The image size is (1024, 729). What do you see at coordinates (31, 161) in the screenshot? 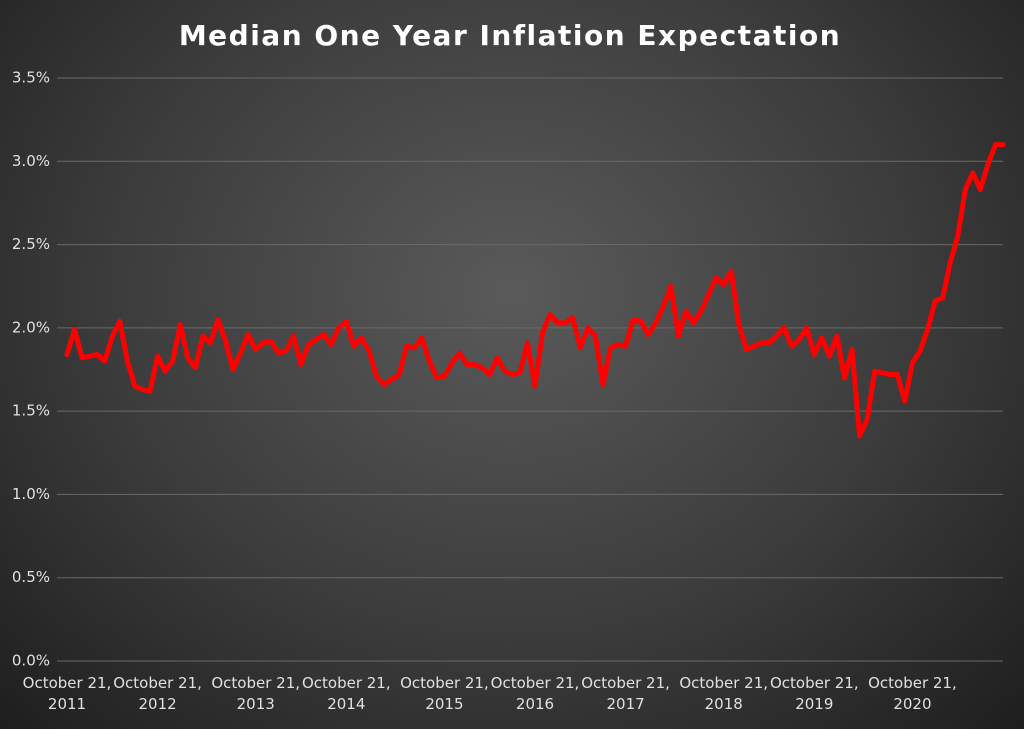
I see `y-tick-label: 3.0%` at bounding box center [31, 161].